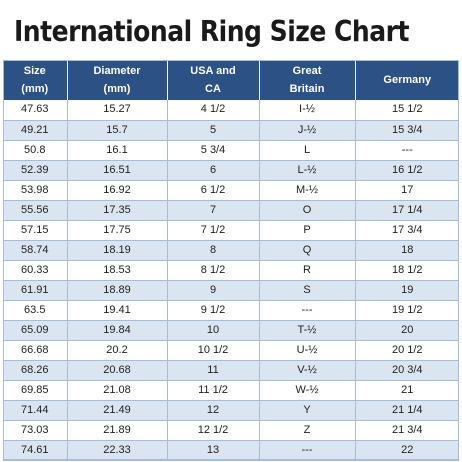 Image resolution: width=462 pixels, height=462 pixels. Describe the element at coordinates (117, 350) in the screenshot. I see `diameter-mm-cell: 20.2` at that location.